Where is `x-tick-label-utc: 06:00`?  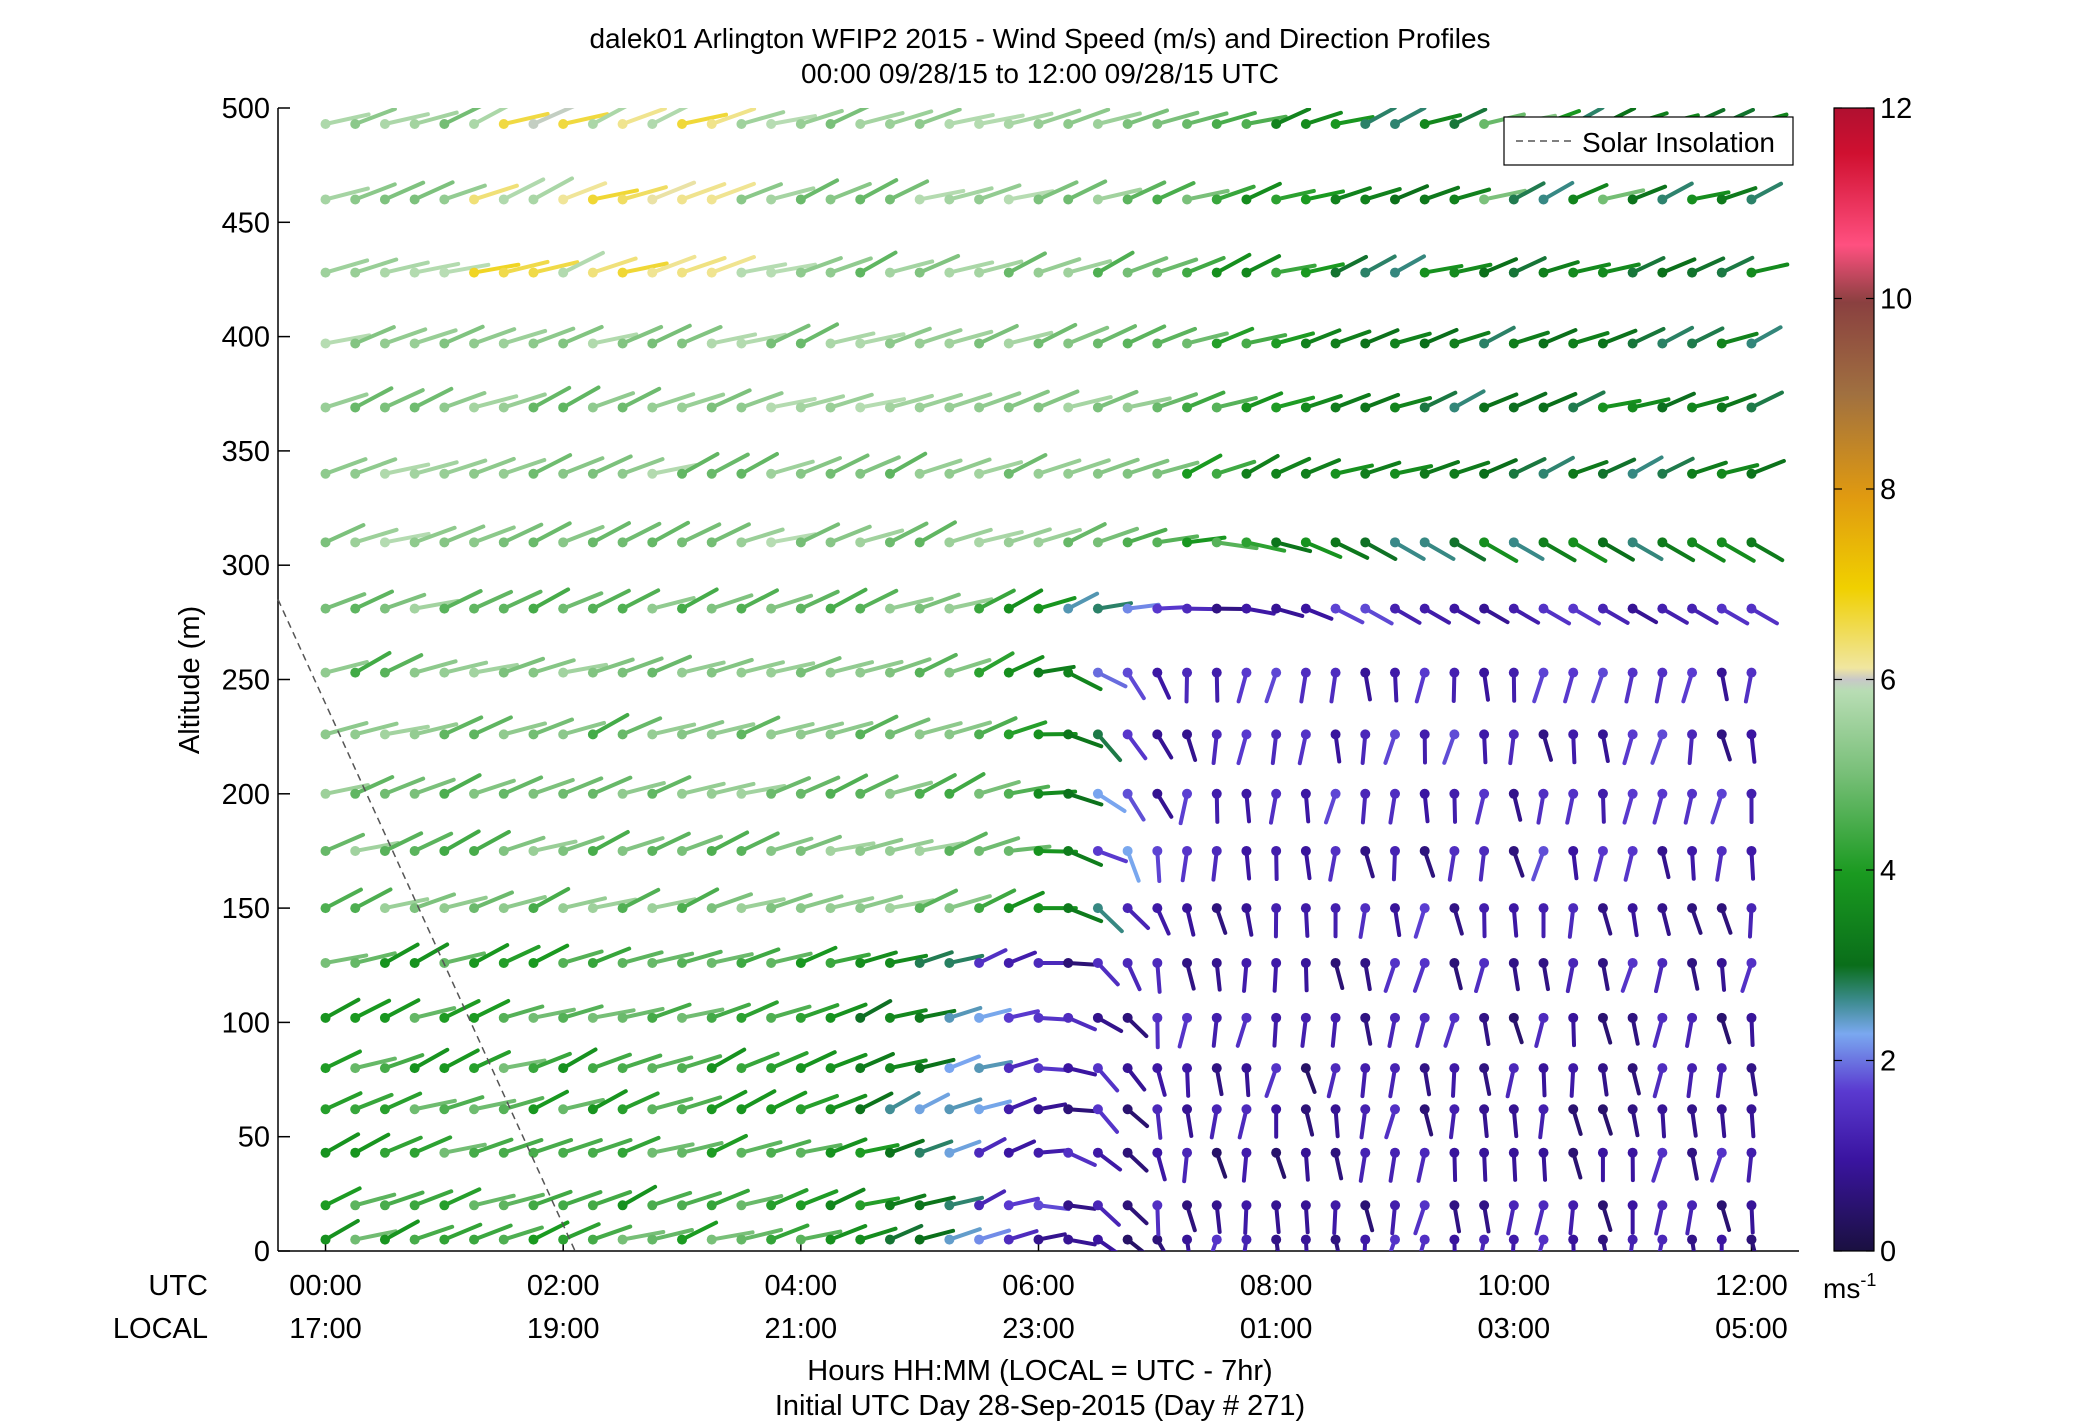
x-tick-label-utc: 06:00 is located at coordinates (1038, 1286).